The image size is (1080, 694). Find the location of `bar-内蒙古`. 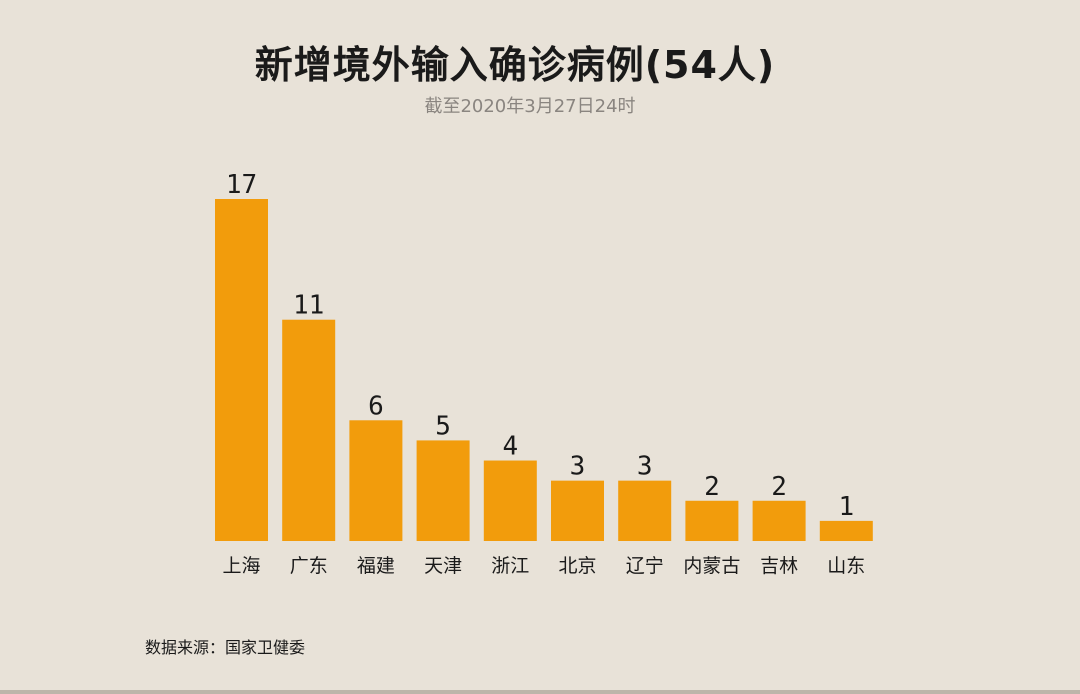

bar-内蒙古 is located at coordinates (712, 520).